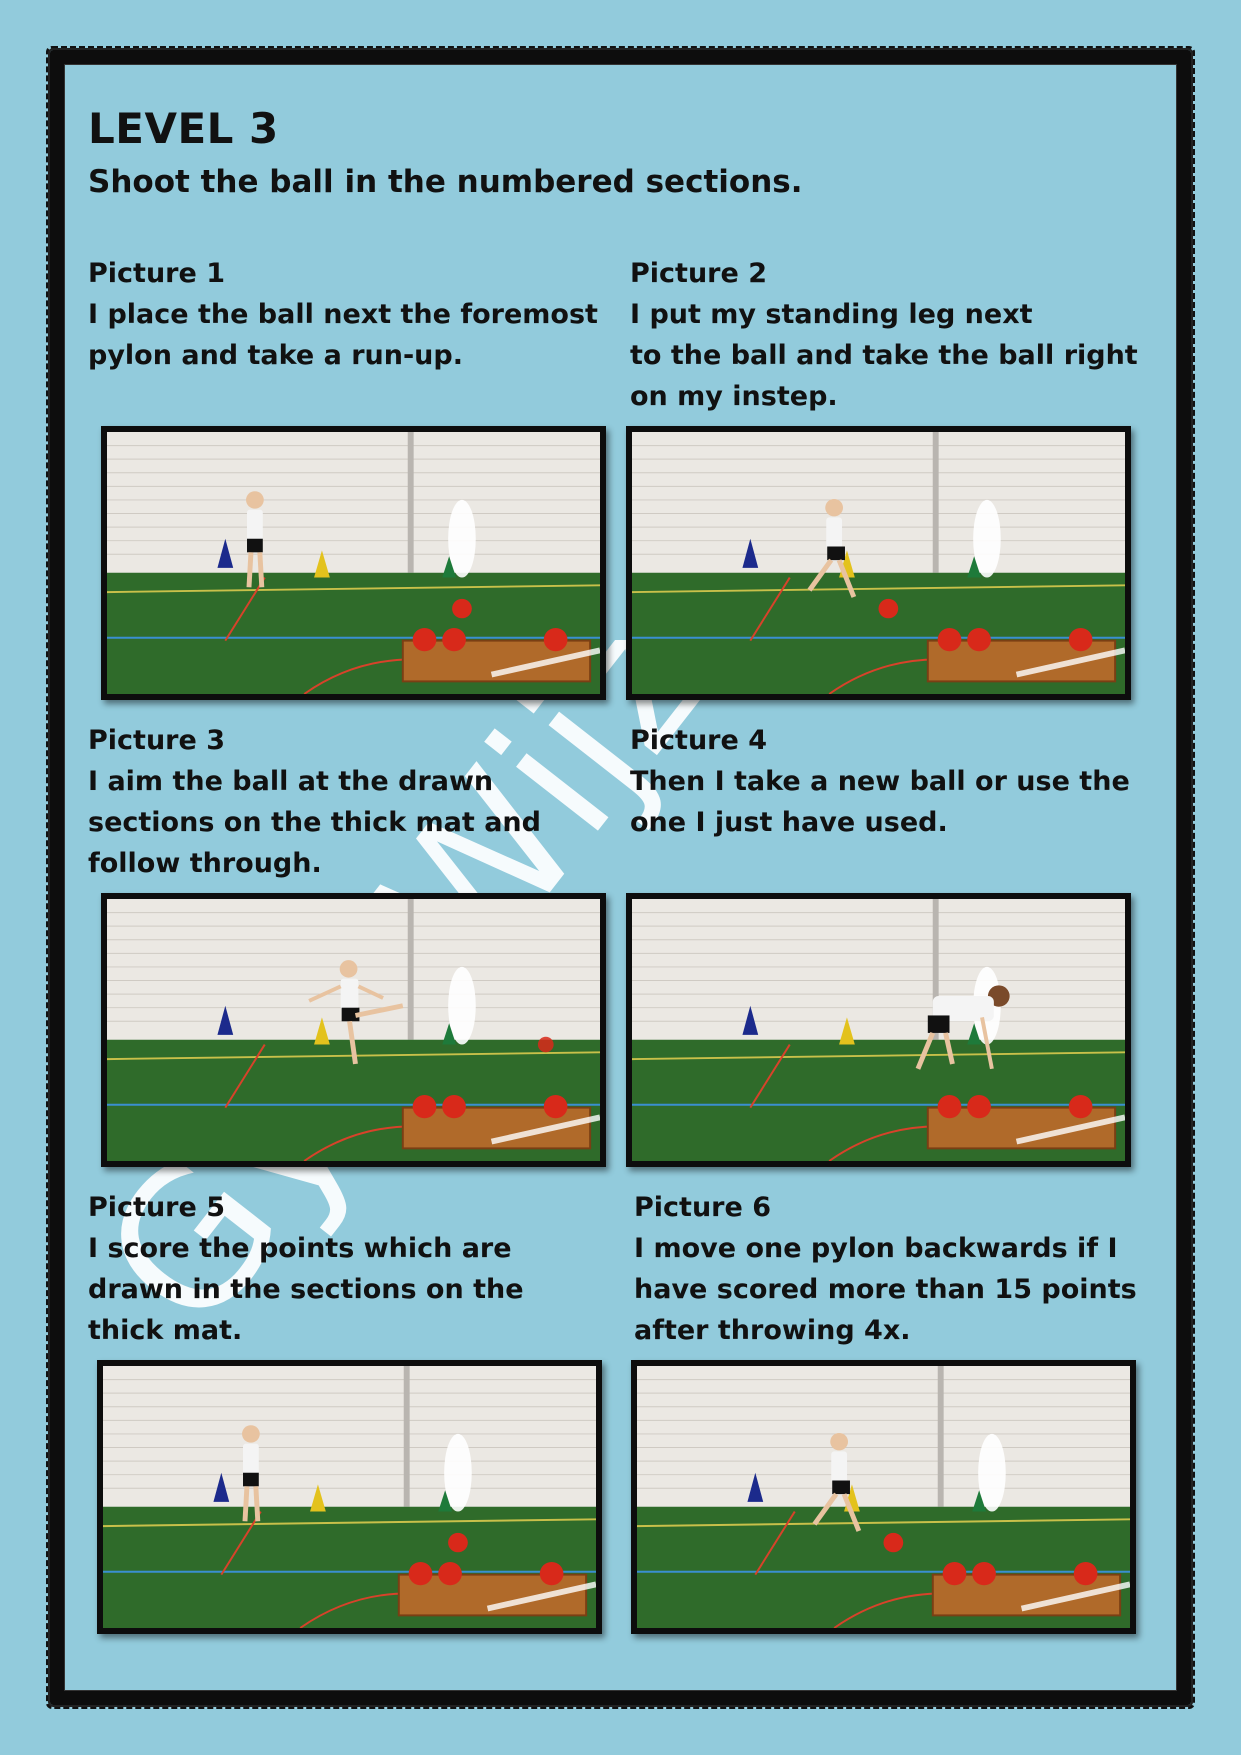 The image size is (1241, 1755). Describe the element at coordinates (156, 1207) in the screenshot. I see `step-title: Picture 5` at that location.